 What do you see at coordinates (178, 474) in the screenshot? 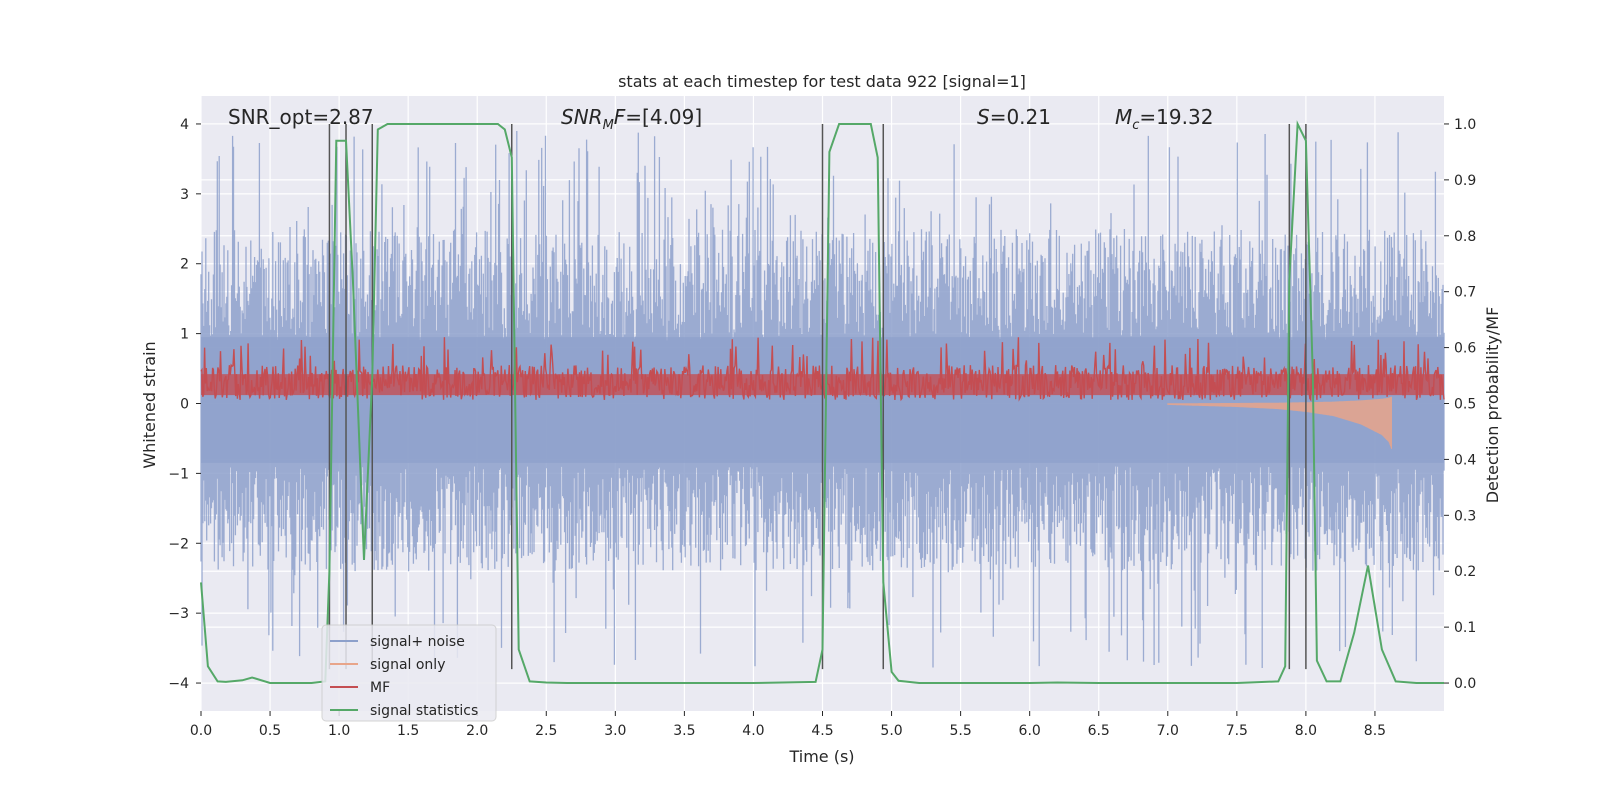
I see `y-left-tick-label: −1` at bounding box center [178, 474].